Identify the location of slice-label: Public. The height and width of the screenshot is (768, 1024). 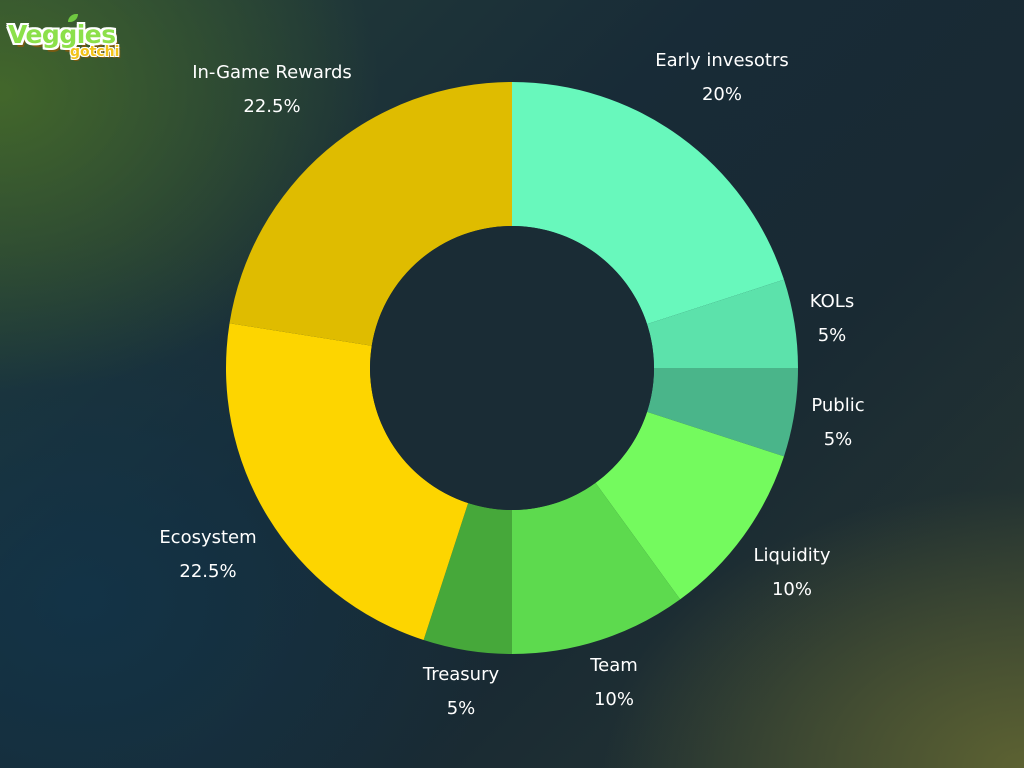
(837, 405).